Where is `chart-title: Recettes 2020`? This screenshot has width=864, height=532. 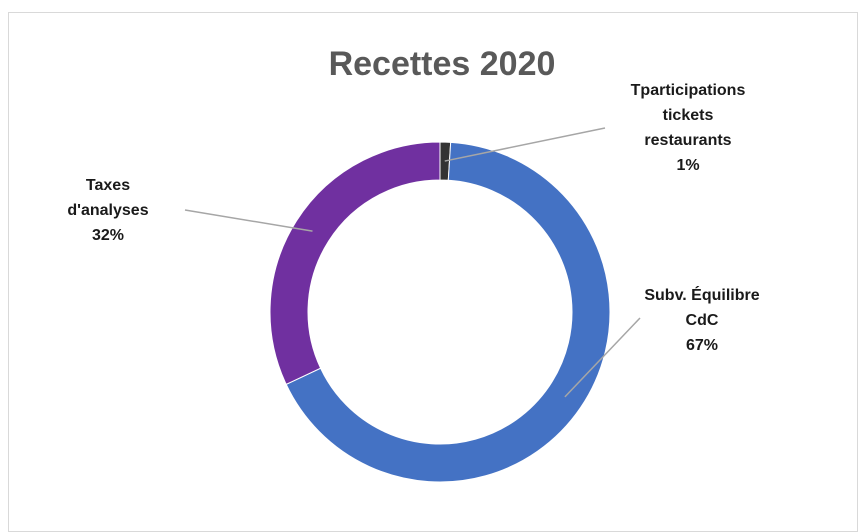 chart-title: Recettes 2020 is located at coordinates (442, 64).